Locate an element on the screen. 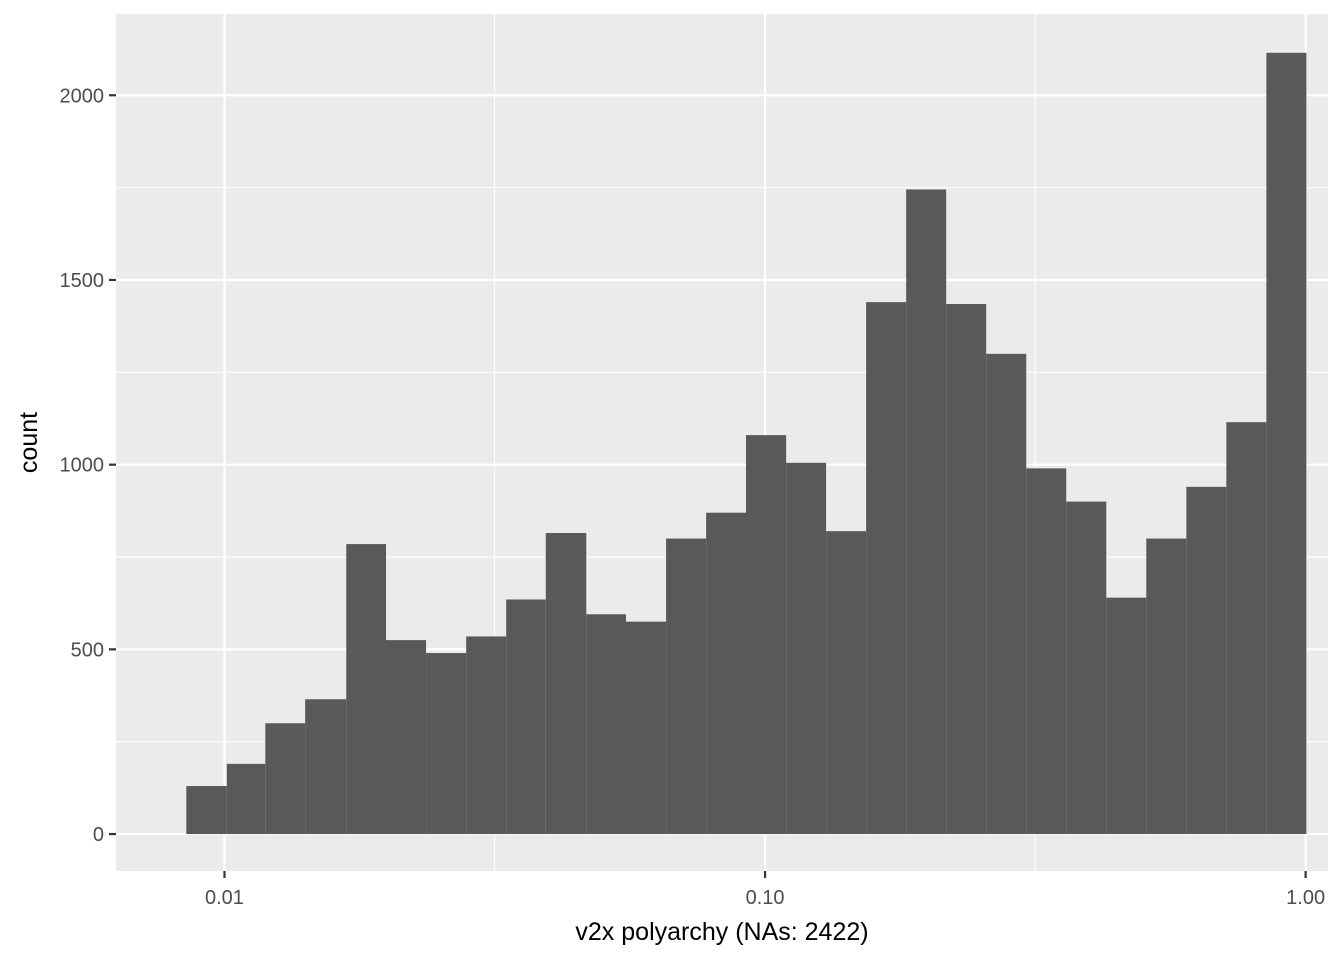  x-tick-labels: 0.01 0.10 1.00 is located at coordinates (765, 898).